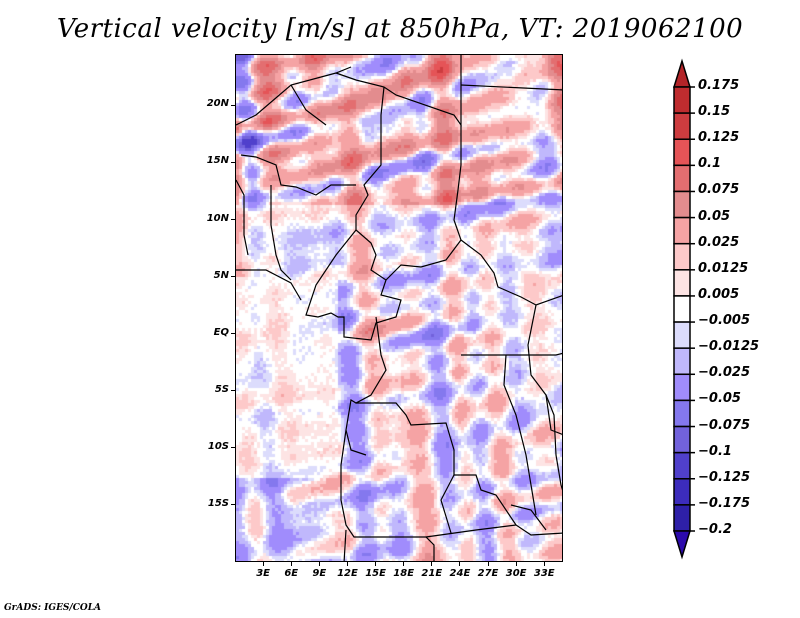  I want to click on y-tick-label: 10S, so click(218, 446).